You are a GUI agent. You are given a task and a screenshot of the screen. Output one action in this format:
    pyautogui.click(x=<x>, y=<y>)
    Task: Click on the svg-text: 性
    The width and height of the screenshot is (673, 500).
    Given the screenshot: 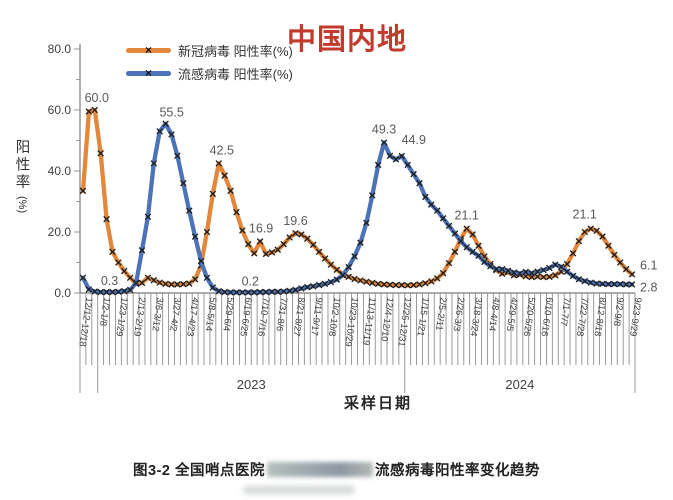 What is the action you would take?
    pyautogui.click(x=23, y=165)
    